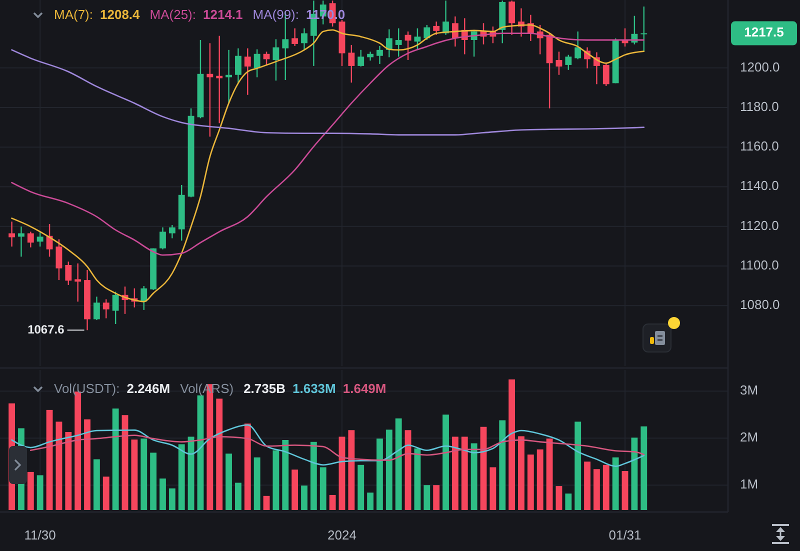 This screenshot has height=551, width=800. Describe the element at coordinates (364, 388) in the screenshot. I see `annotation: 1.649M` at that location.